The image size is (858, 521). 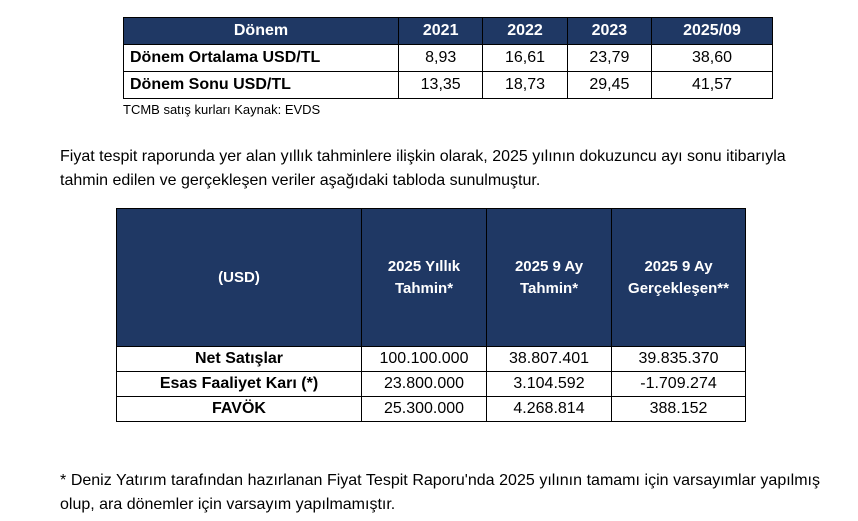 What do you see at coordinates (549, 277) in the screenshot?
I see `column-header: 2025 9 Ay Tahmin*` at bounding box center [549, 277].